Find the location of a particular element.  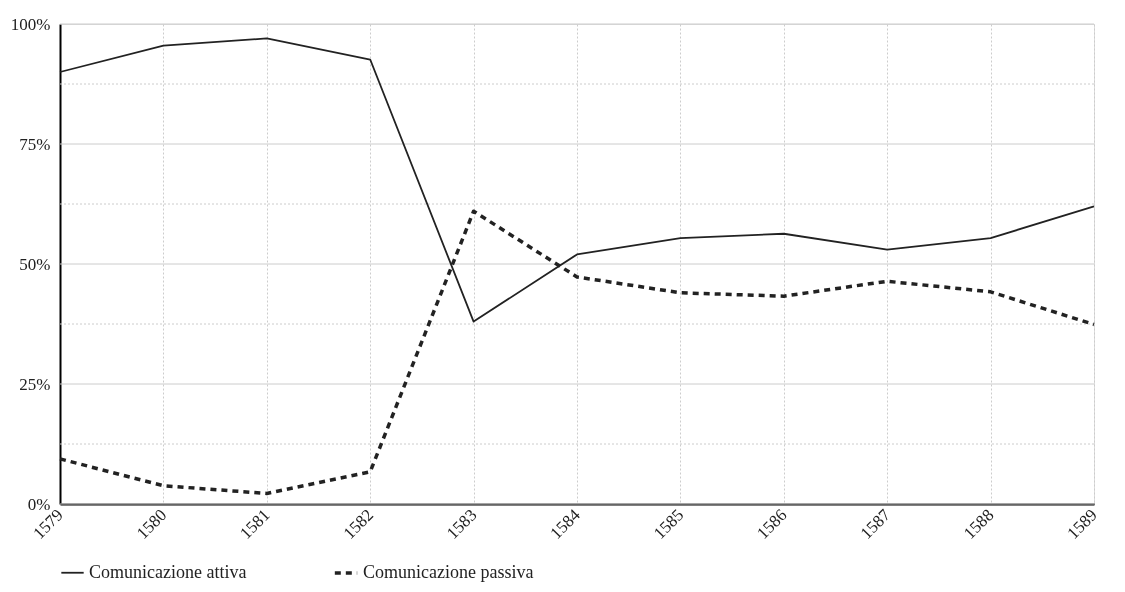

y-tick-label: 50% is located at coordinates (35, 264).